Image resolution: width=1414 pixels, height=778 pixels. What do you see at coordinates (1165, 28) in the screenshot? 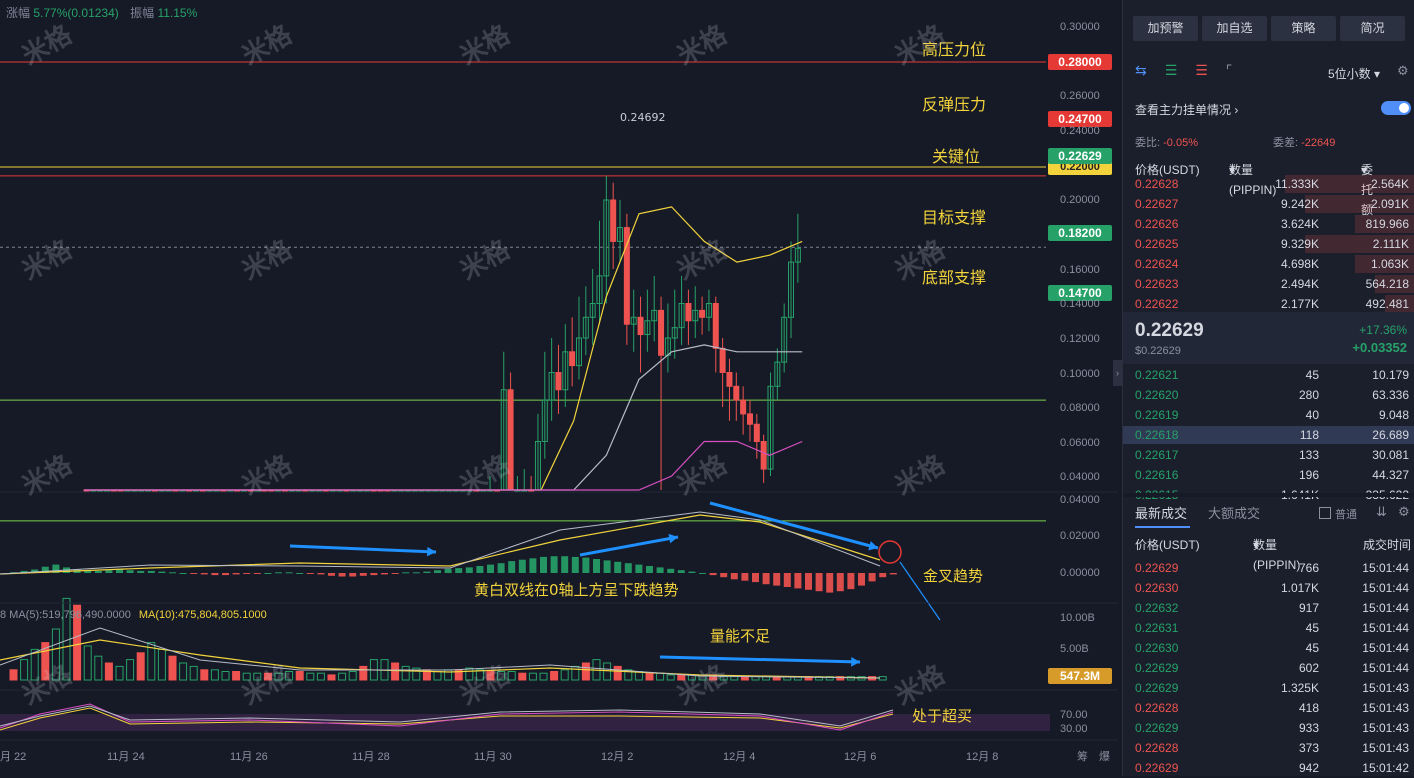
I see `alert-button: 加预警` at bounding box center [1165, 28].